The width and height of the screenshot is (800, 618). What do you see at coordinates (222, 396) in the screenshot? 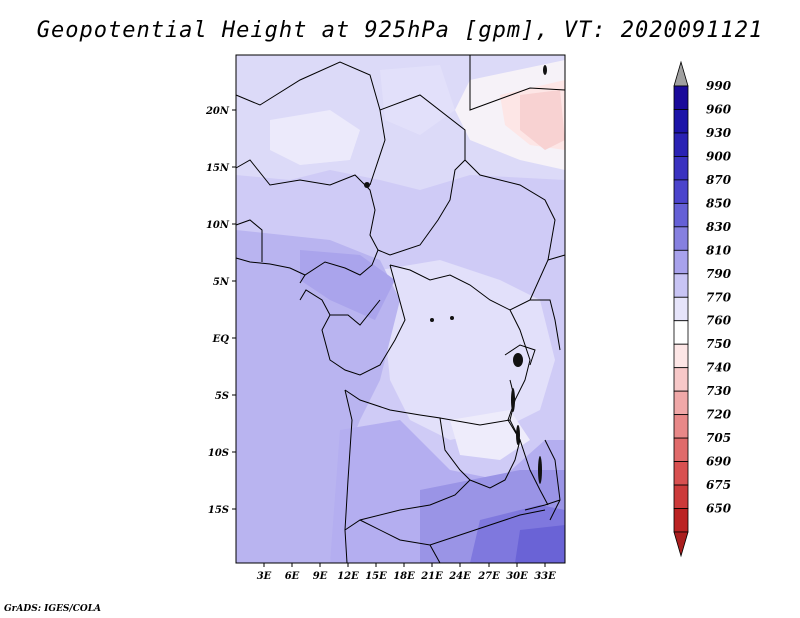
I see `lat-label: 5S` at bounding box center [222, 396].